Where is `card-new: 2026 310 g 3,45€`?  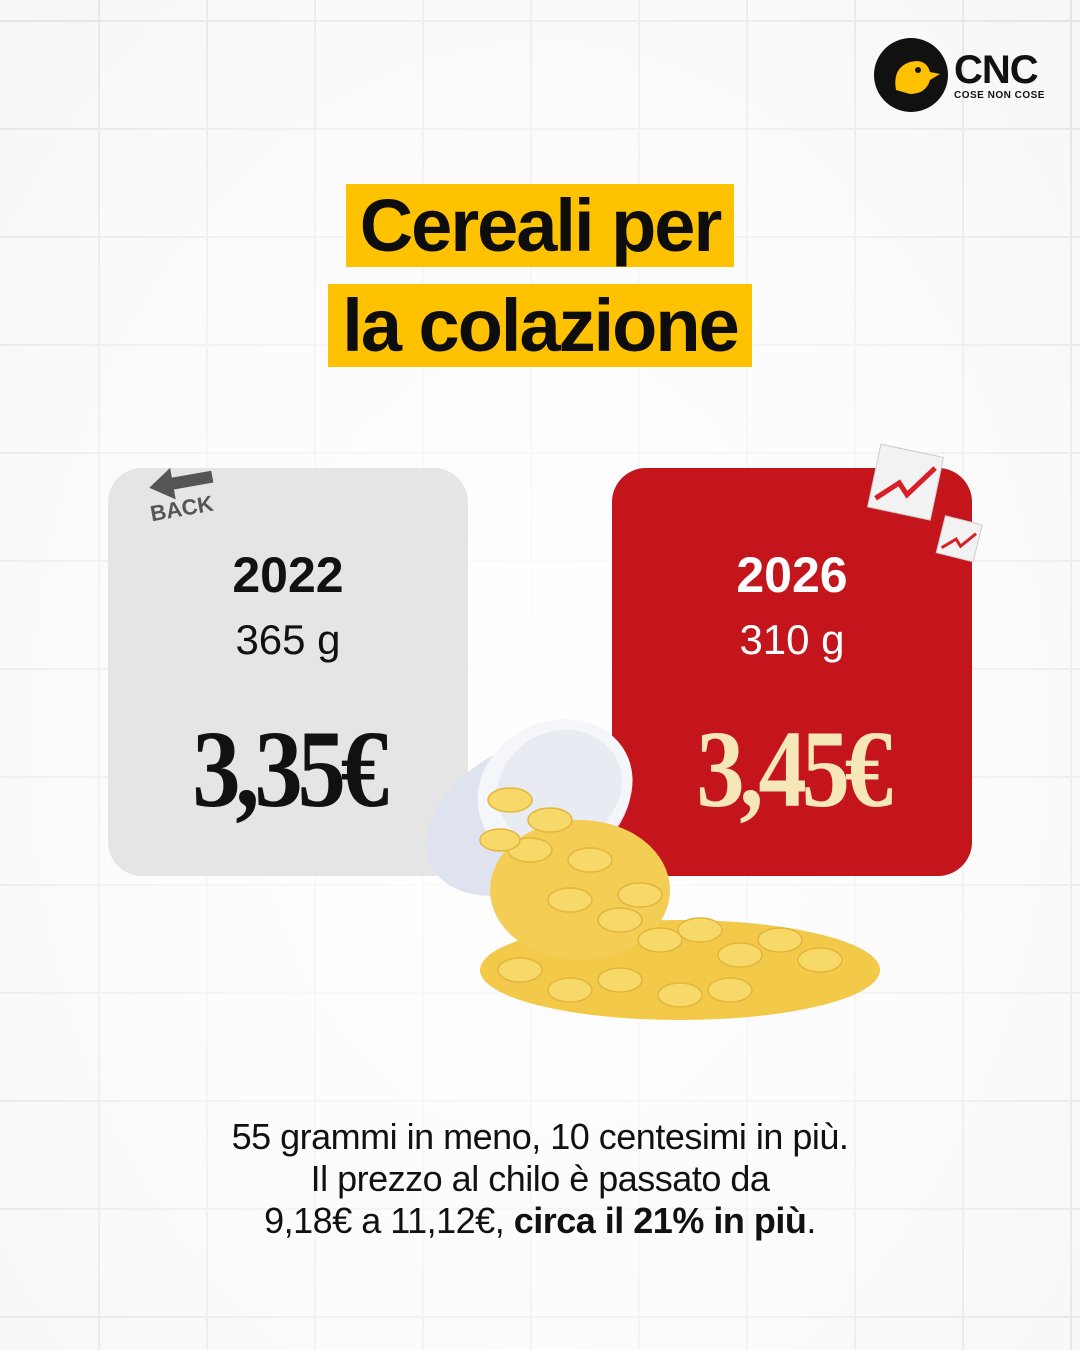
card-new: 2026 310 g 3,45€ is located at coordinates (792, 672).